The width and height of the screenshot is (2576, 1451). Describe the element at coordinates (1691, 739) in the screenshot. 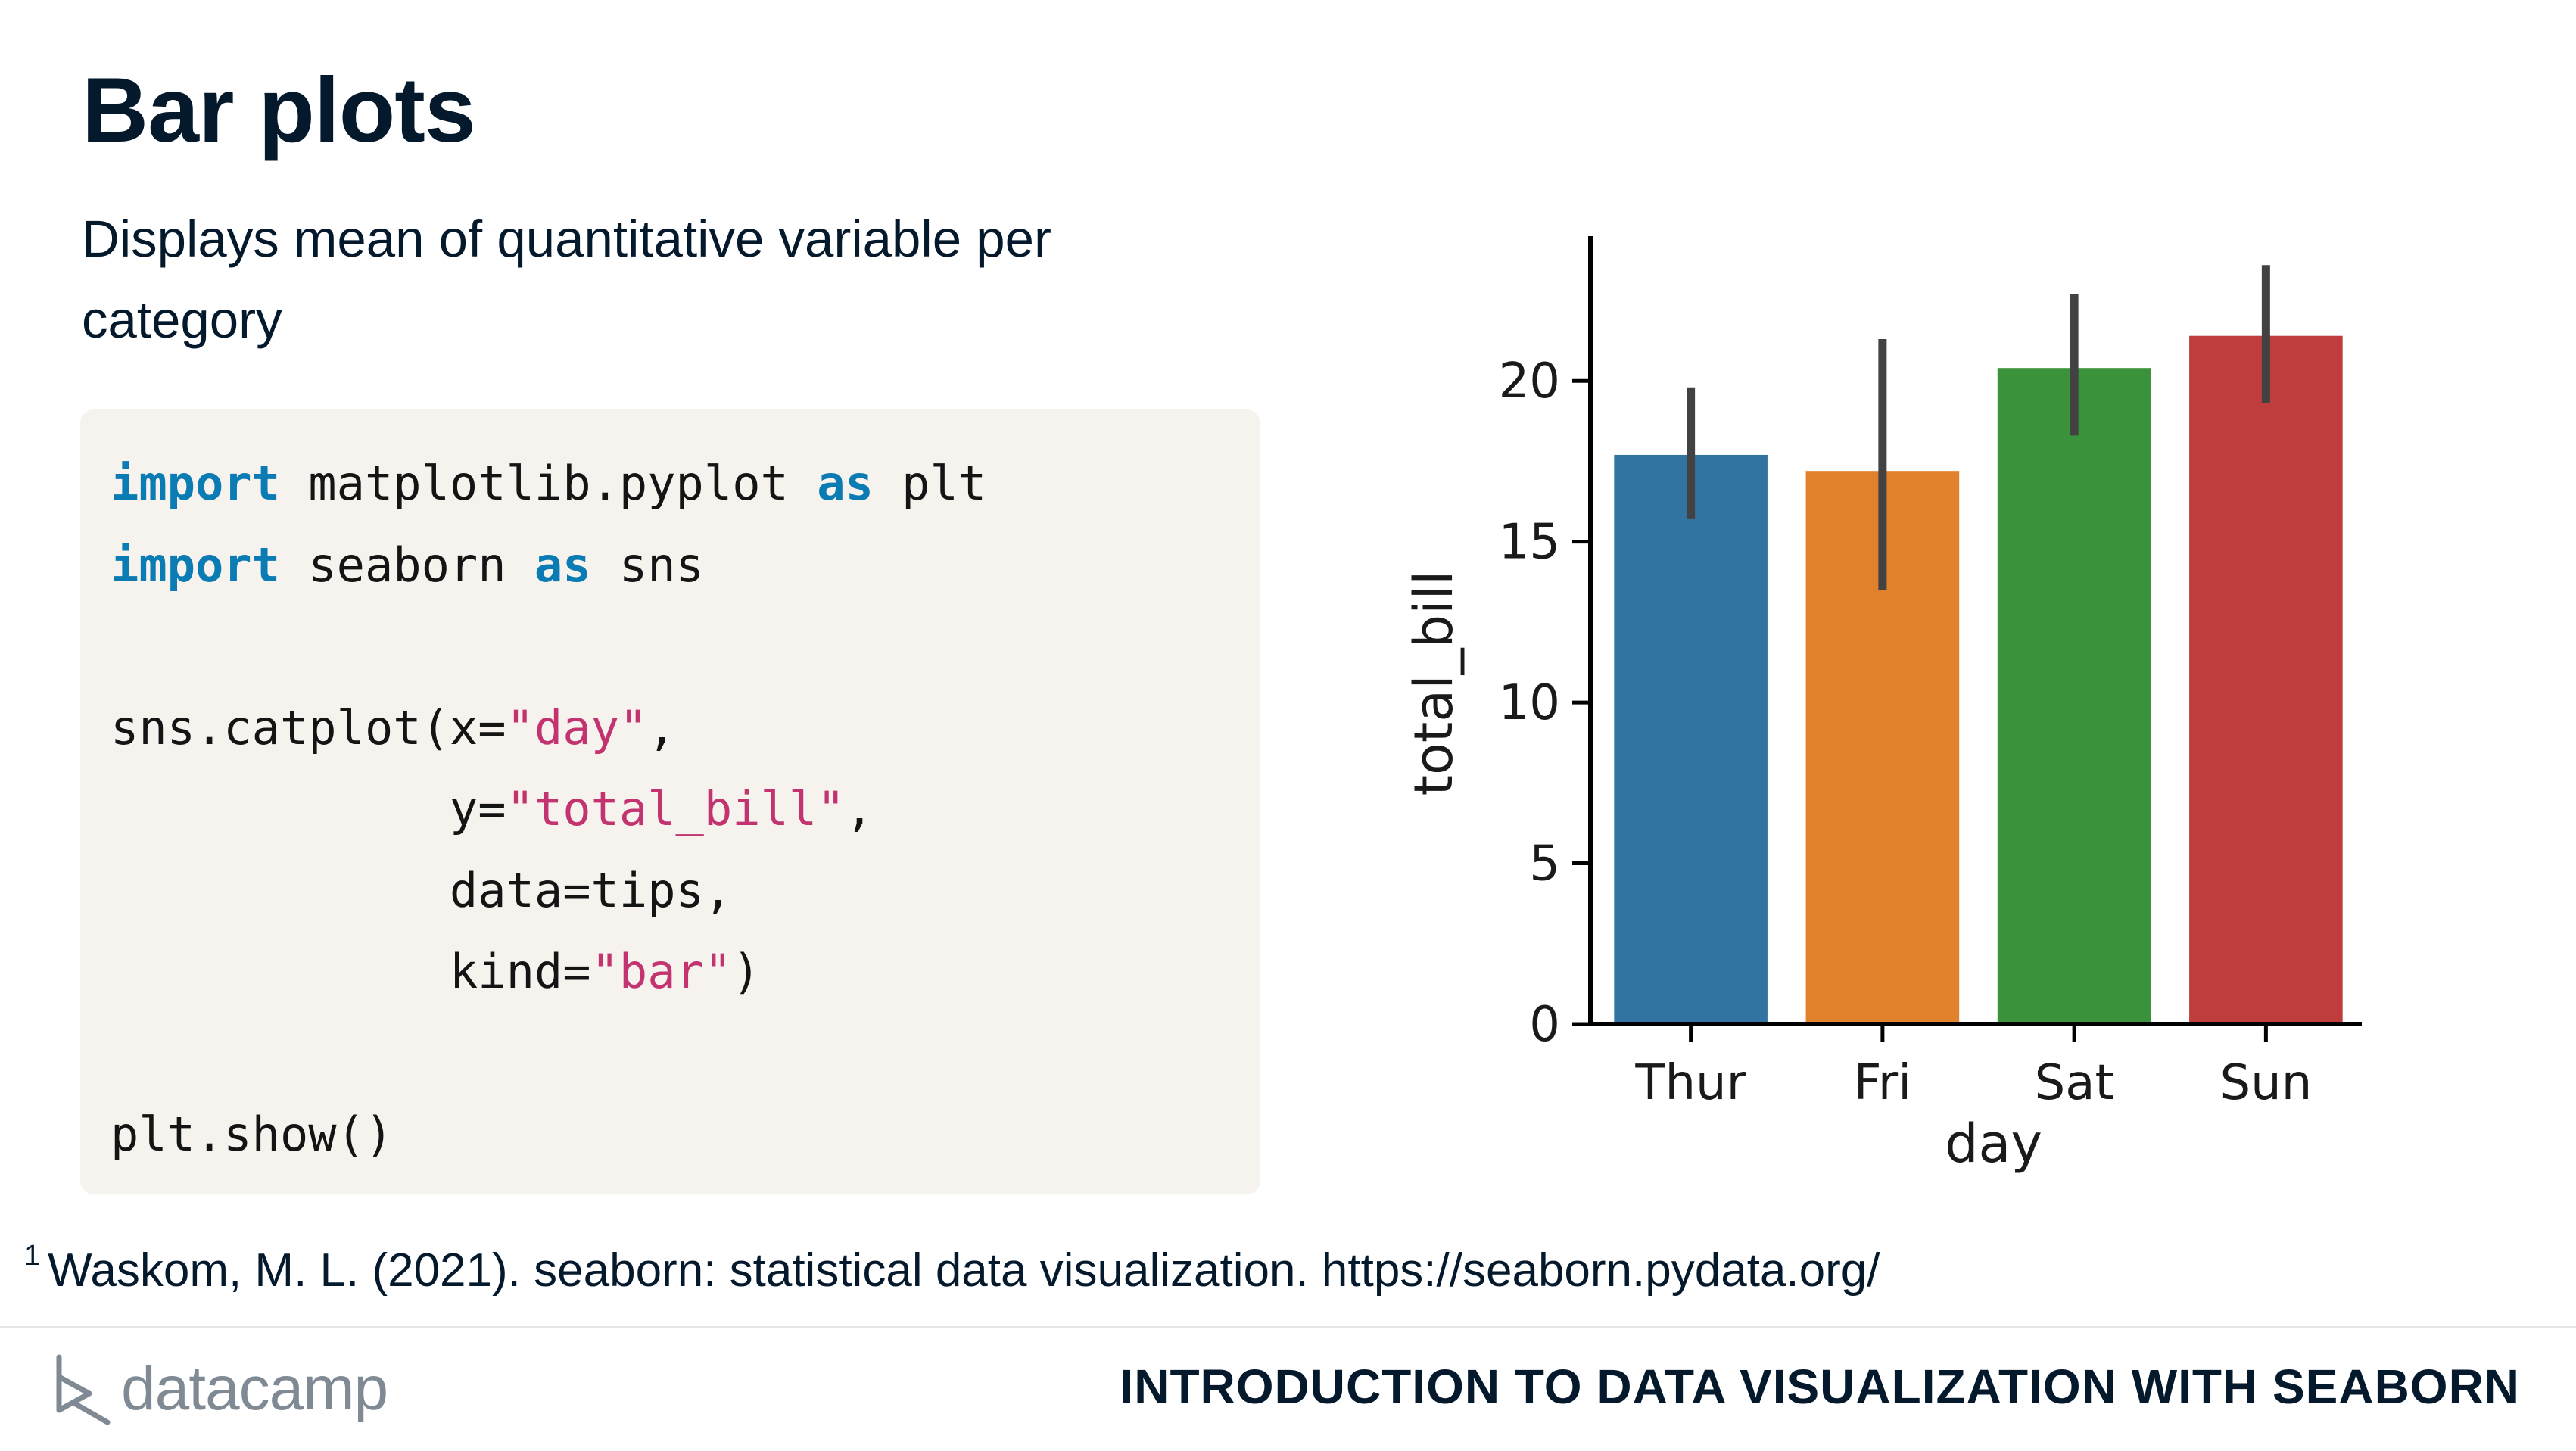

I see `bar-thur` at that location.